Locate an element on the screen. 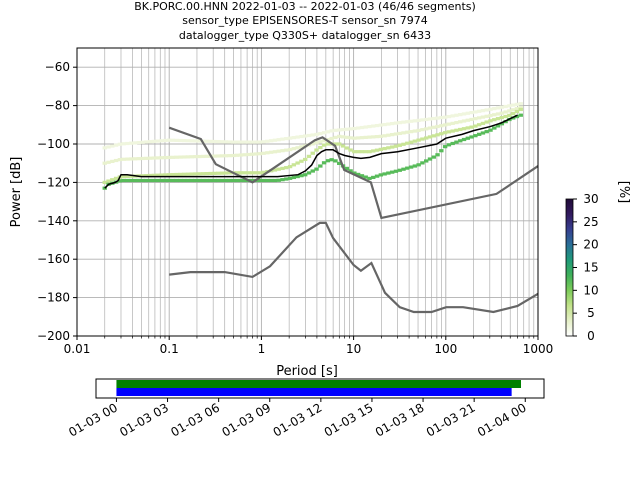 The width and height of the screenshot is (640, 480). noise-model-nlnm is located at coordinates (354, 267).